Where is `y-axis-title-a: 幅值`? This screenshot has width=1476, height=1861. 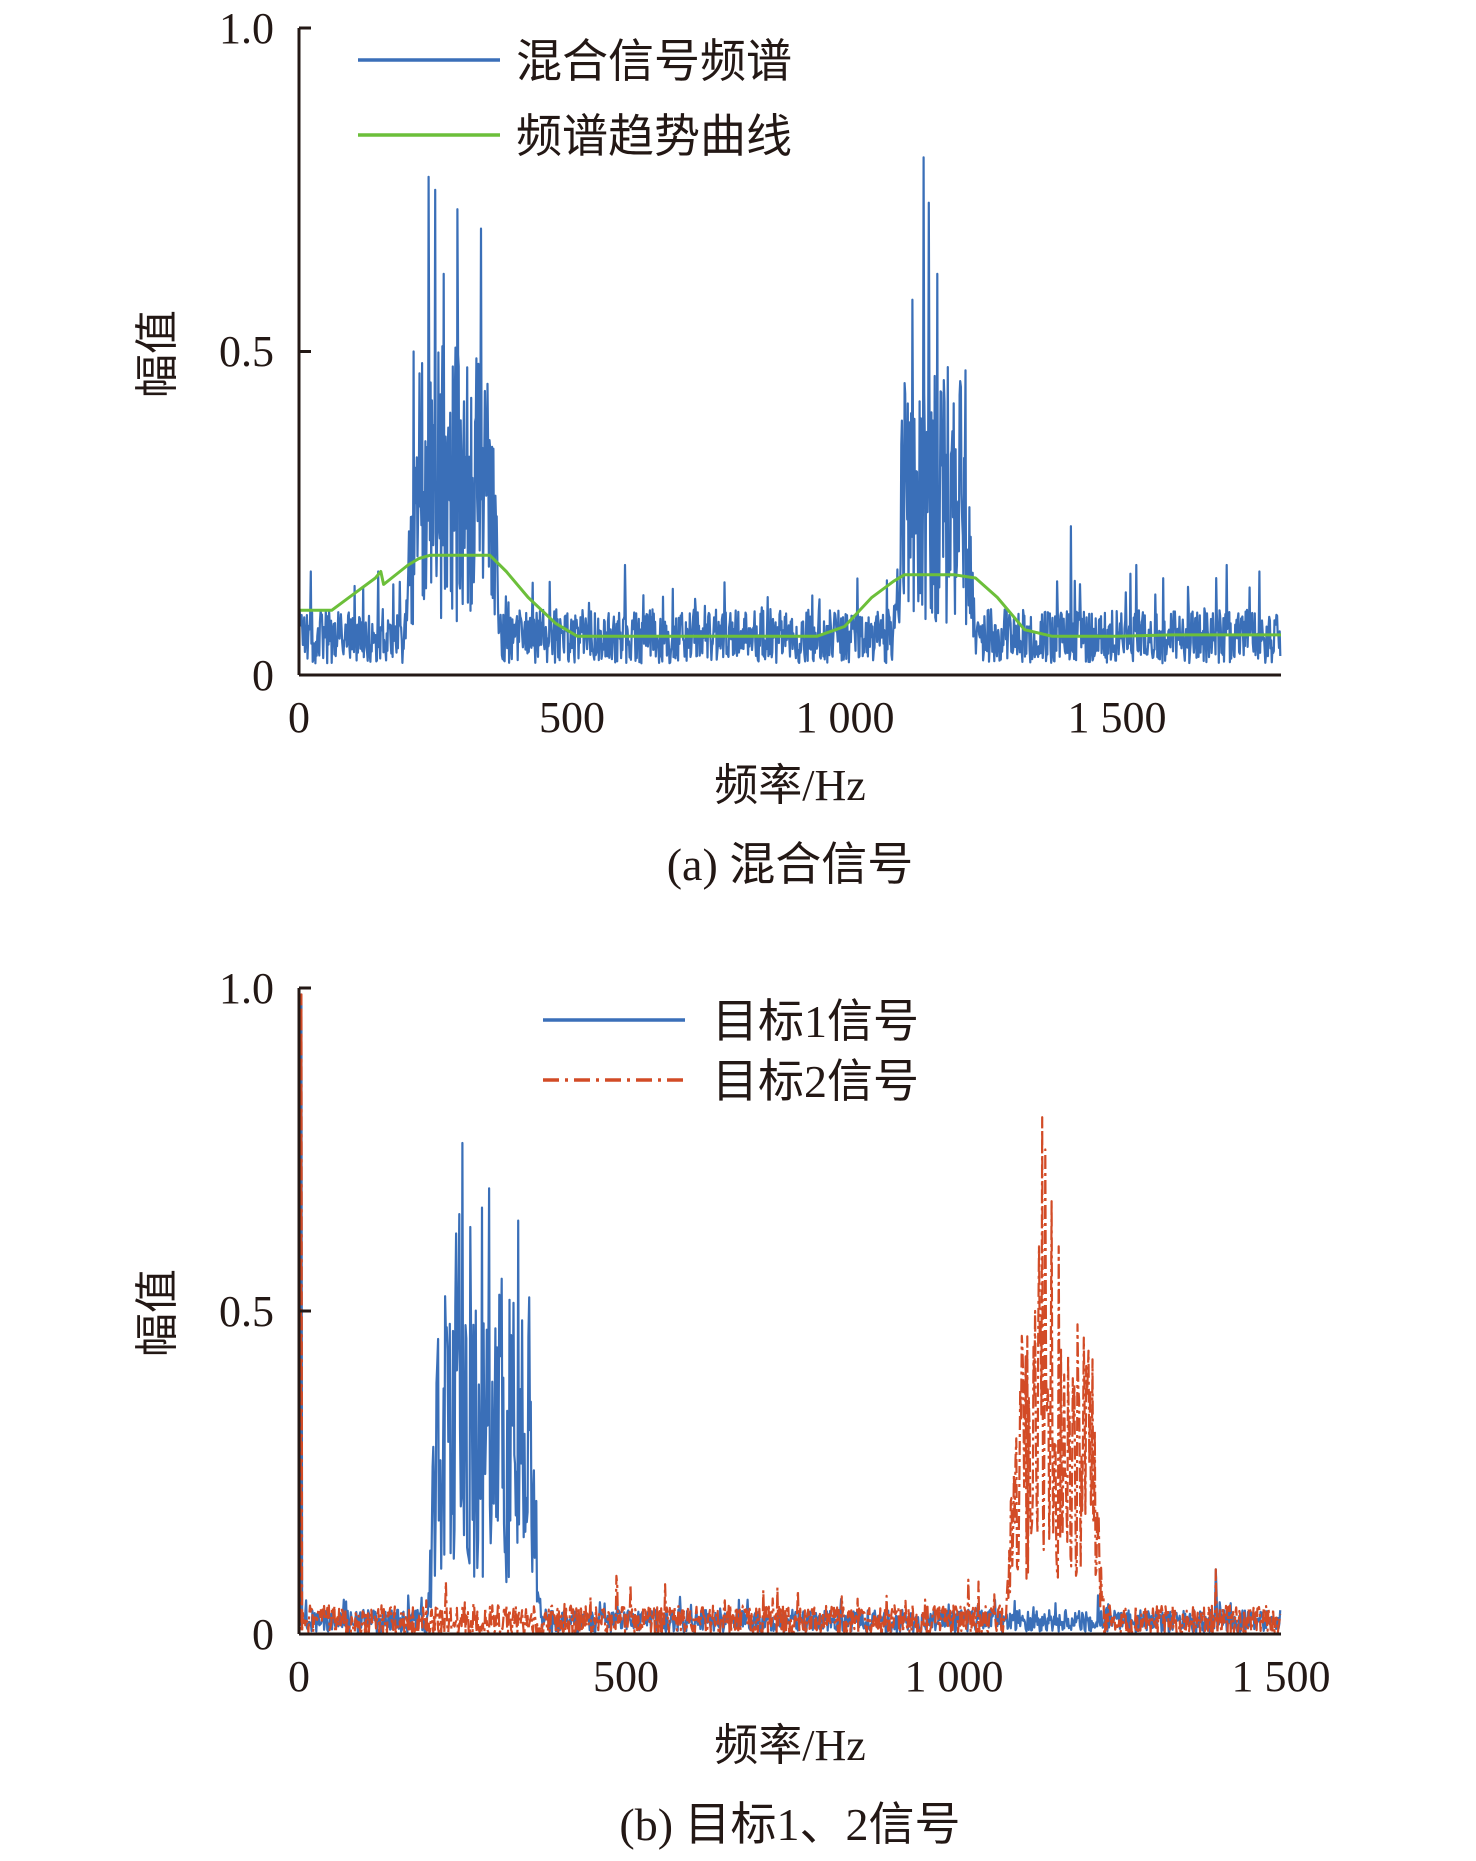
y-axis-title-a: 幅值 is located at coordinates (157, 354).